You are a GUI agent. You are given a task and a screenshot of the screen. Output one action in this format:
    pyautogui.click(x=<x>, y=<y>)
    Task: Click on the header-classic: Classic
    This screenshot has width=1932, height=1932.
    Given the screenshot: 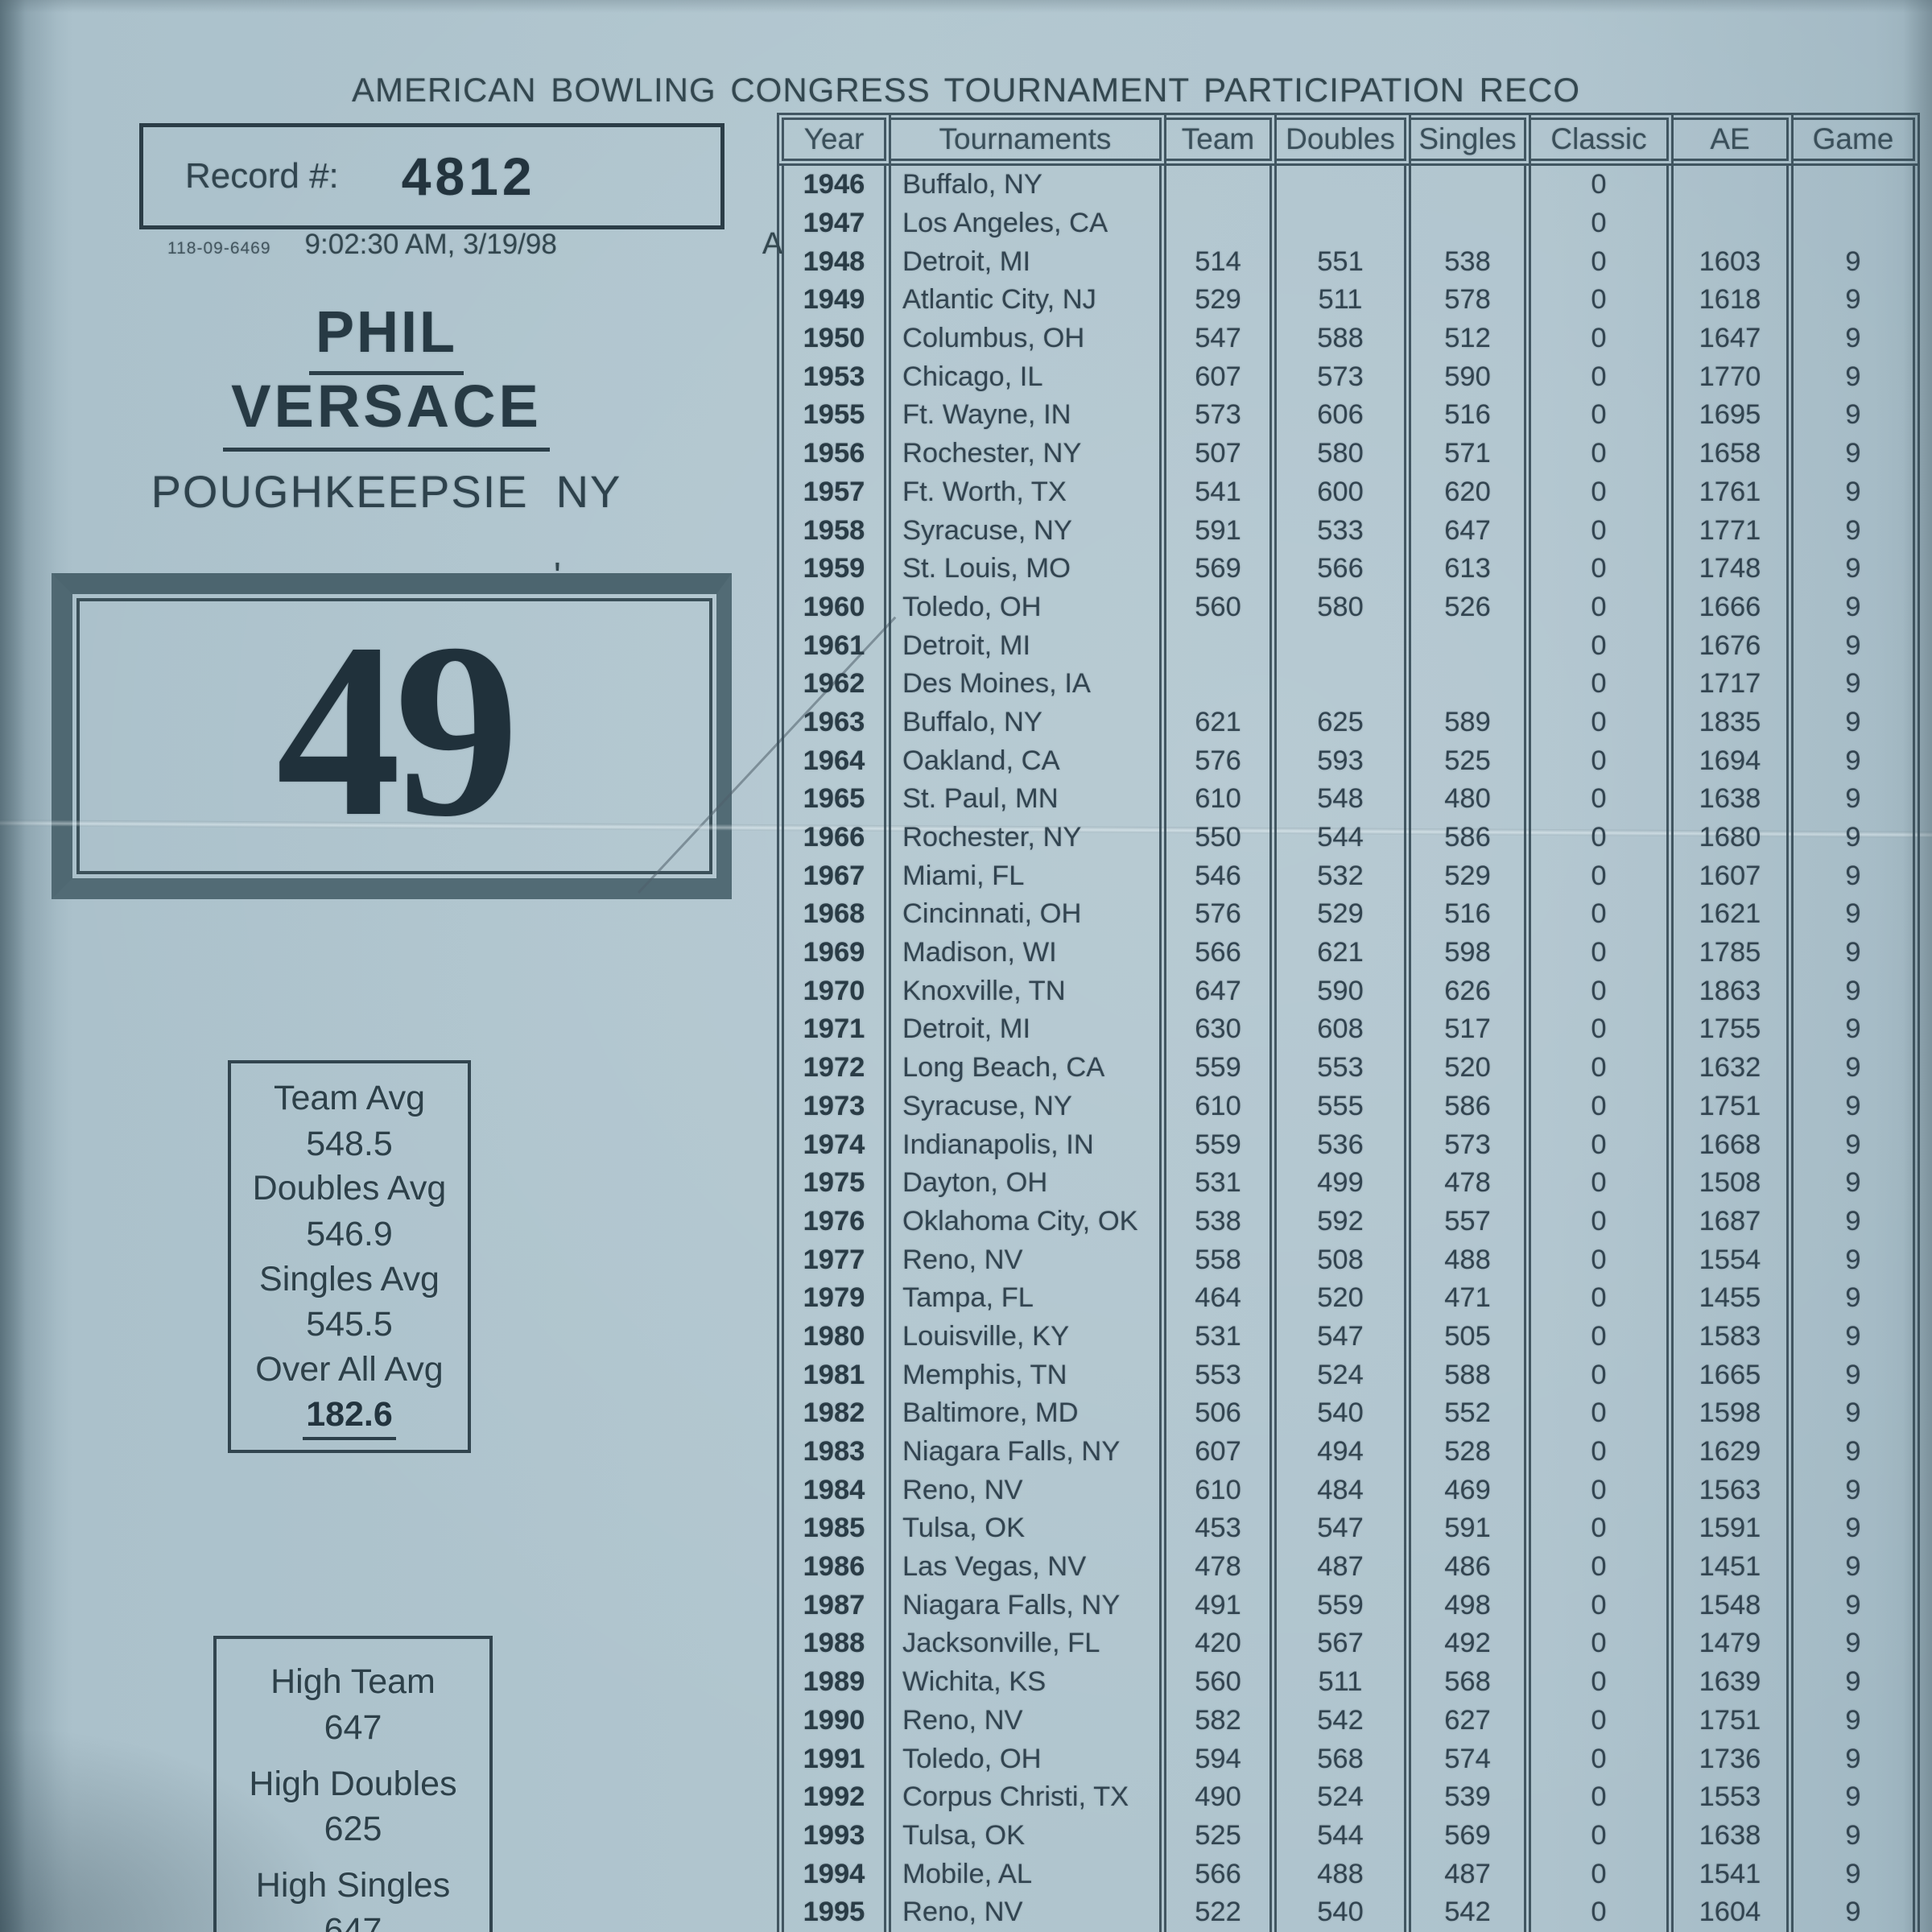 What is the action you would take?
    pyautogui.click(x=1602, y=139)
    